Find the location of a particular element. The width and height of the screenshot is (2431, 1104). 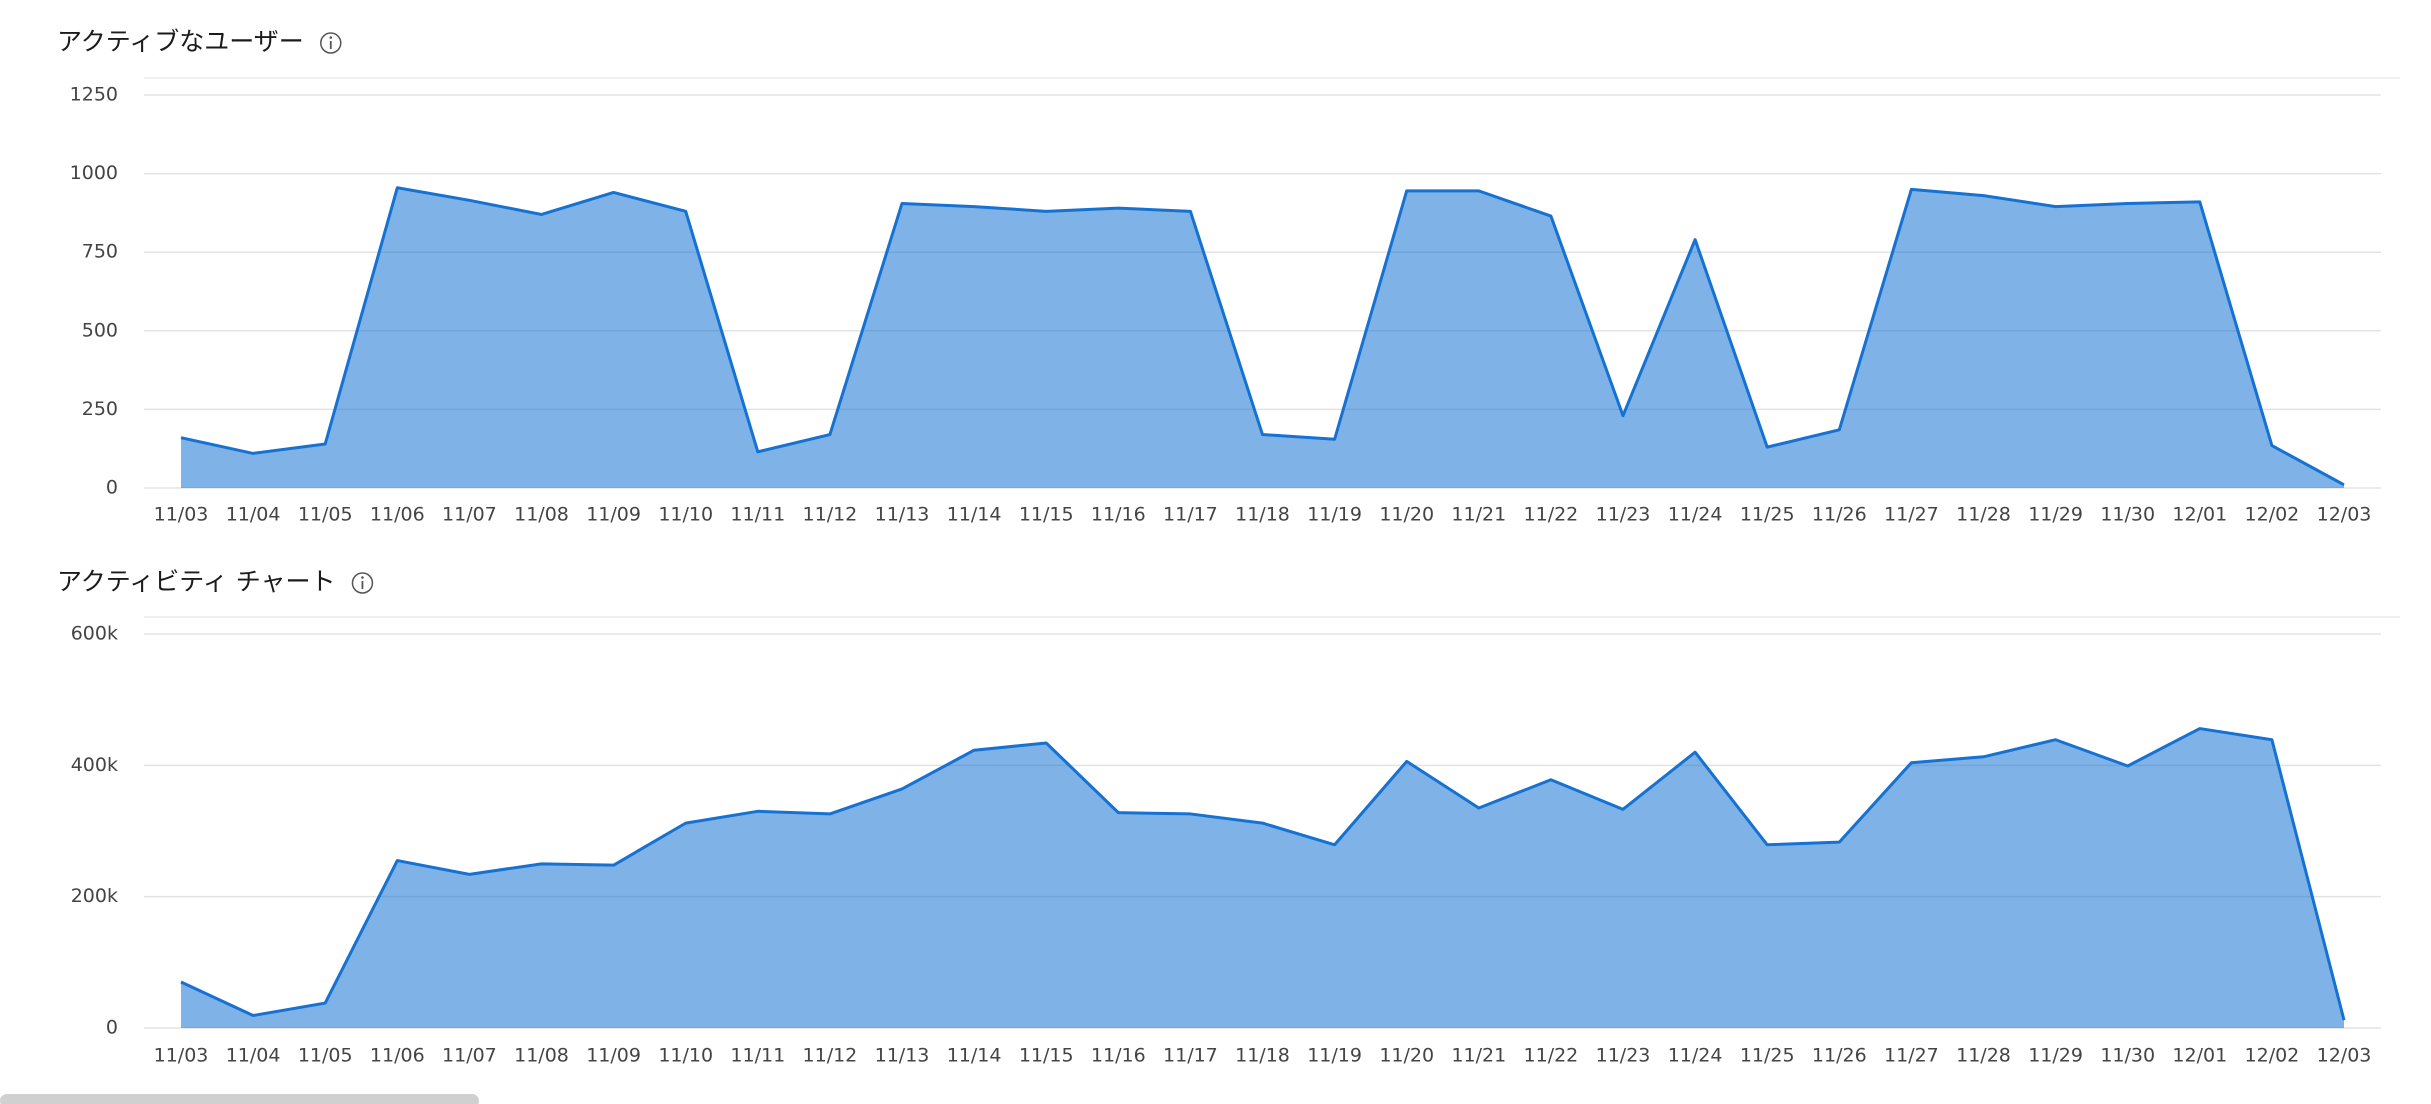

scrollbar is located at coordinates (239, 1099).